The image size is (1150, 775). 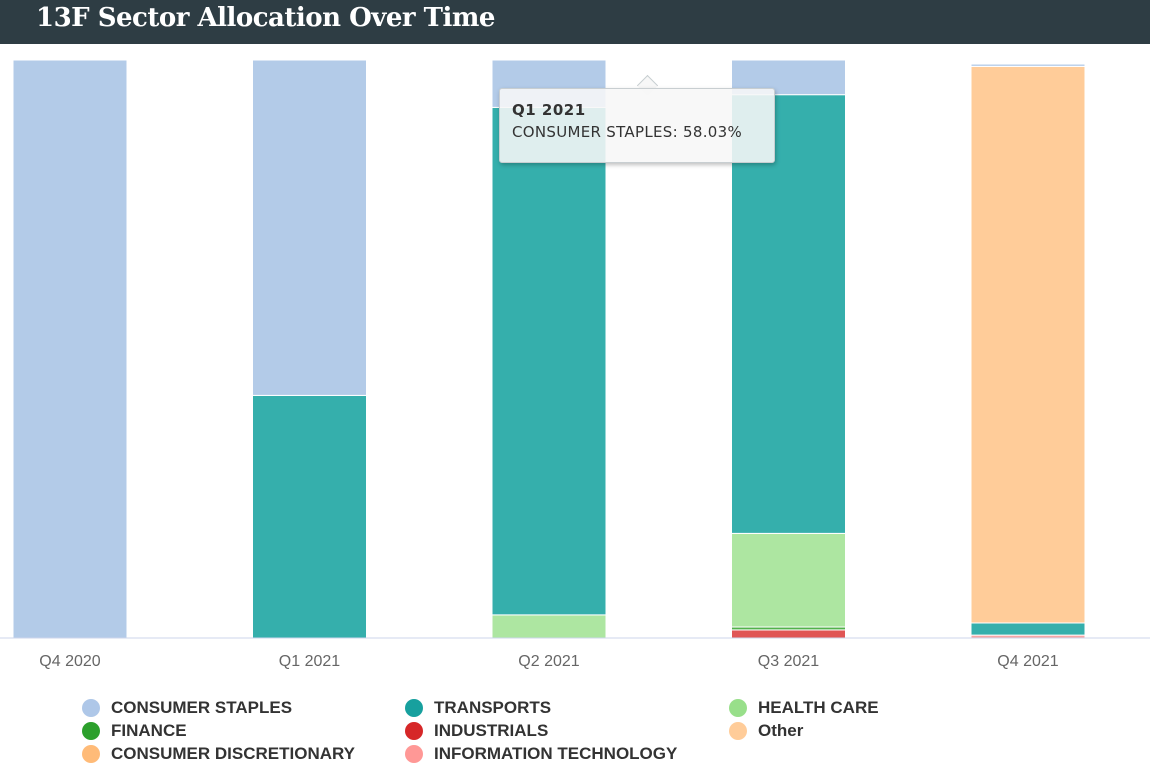 I want to click on tooltip-title: Q1 2021, so click(x=549, y=110).